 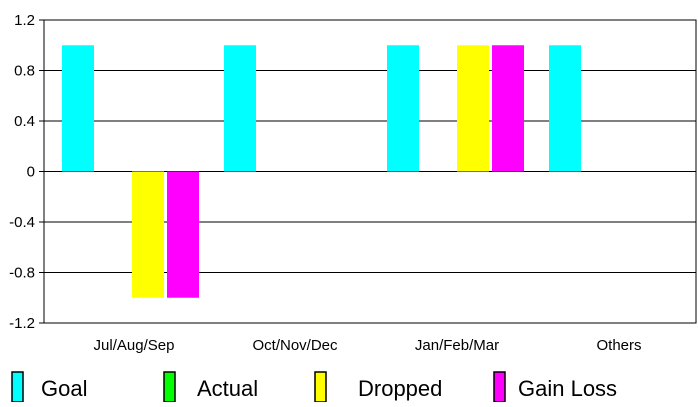 I want to click on x-tick-label: Jul/Aug/Sep, so click(x=134, y=345).